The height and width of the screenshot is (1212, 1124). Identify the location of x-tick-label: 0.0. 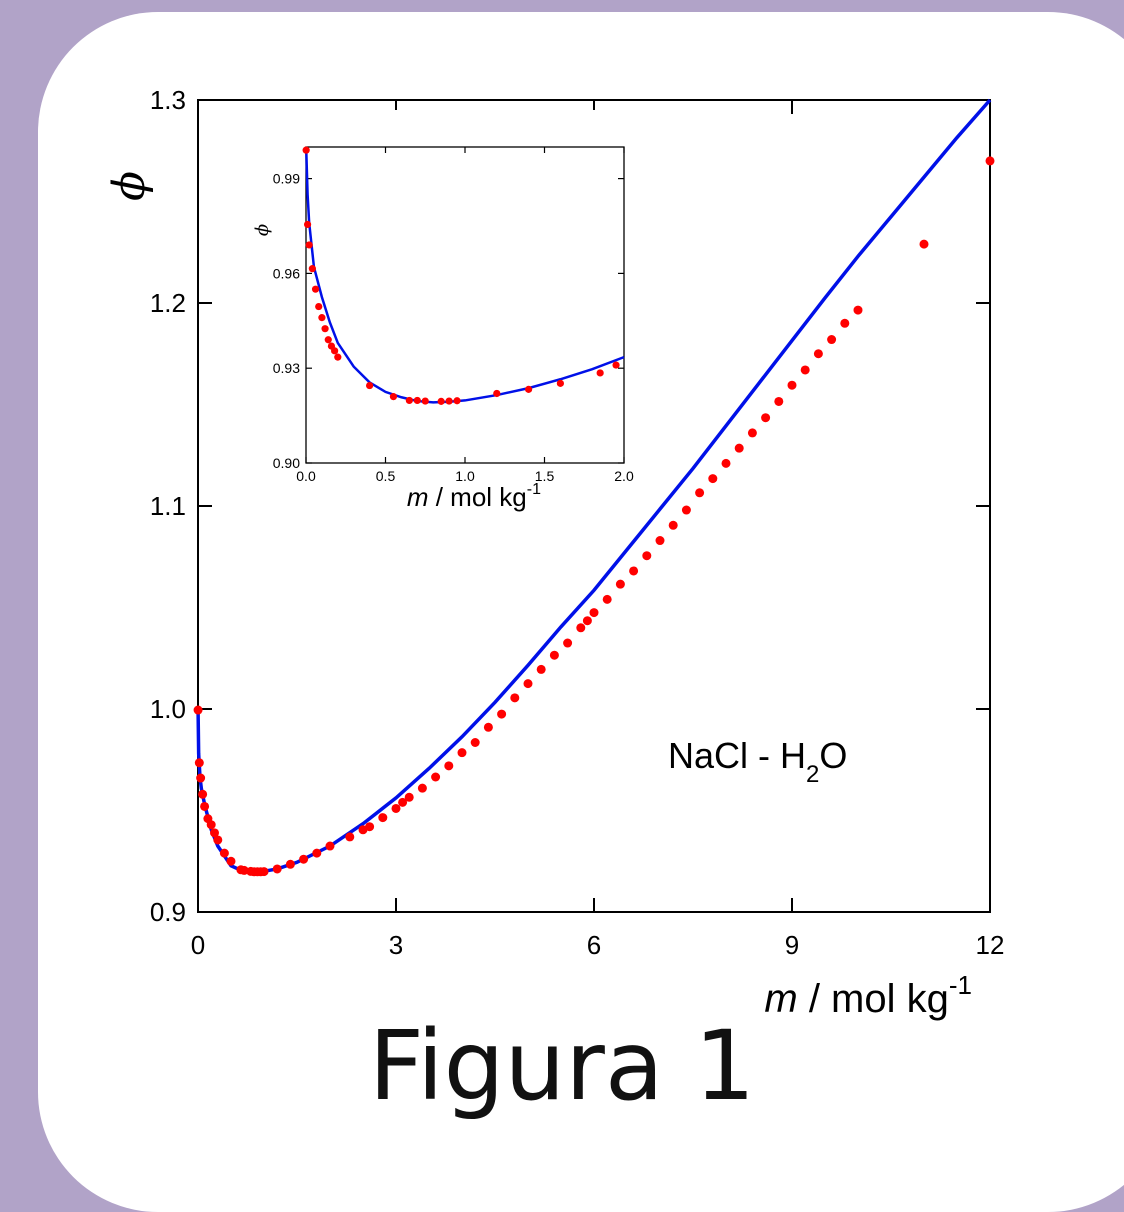
(306, 476).